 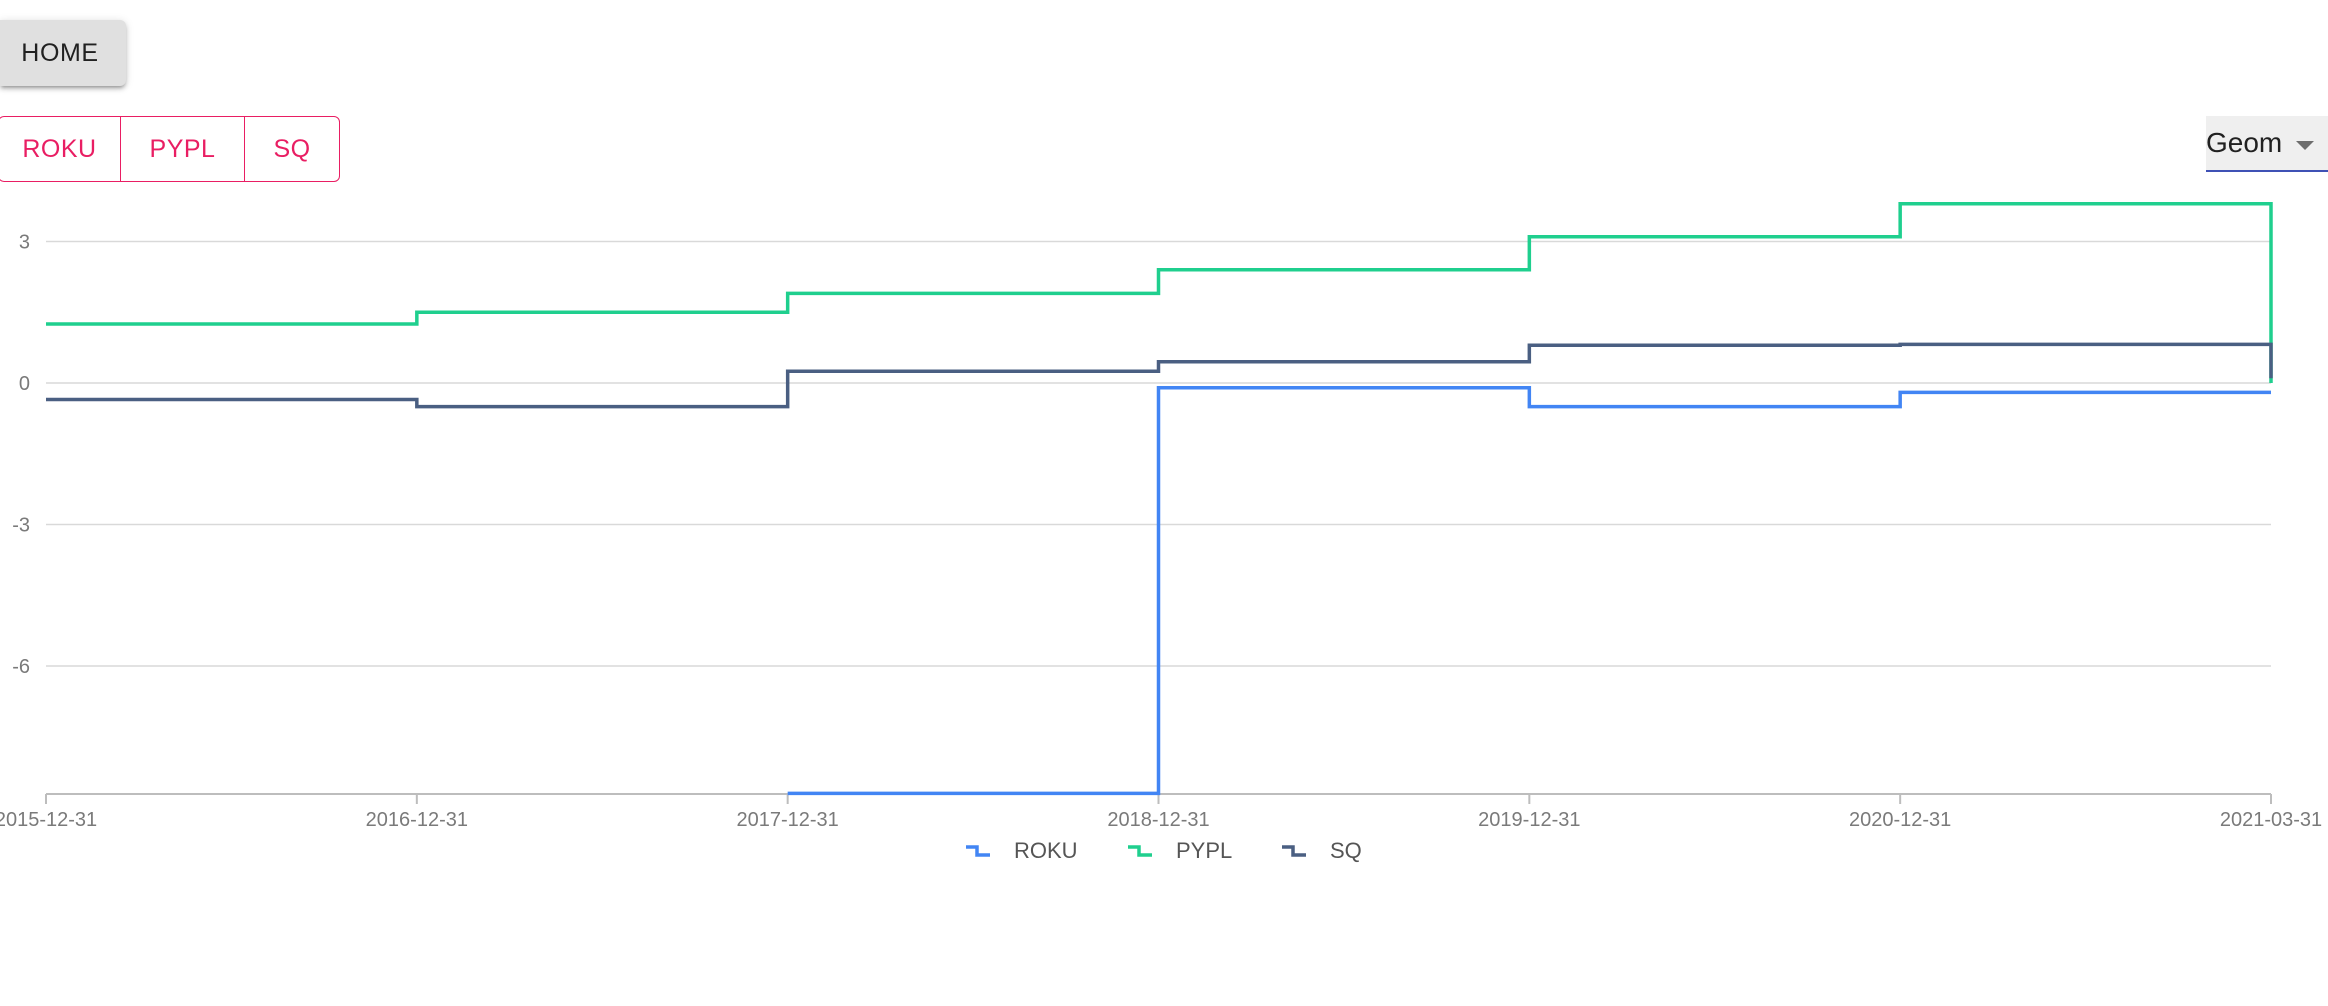 I want to click on ticker-pypl-button: PYPL, so click(x=183, y=149).